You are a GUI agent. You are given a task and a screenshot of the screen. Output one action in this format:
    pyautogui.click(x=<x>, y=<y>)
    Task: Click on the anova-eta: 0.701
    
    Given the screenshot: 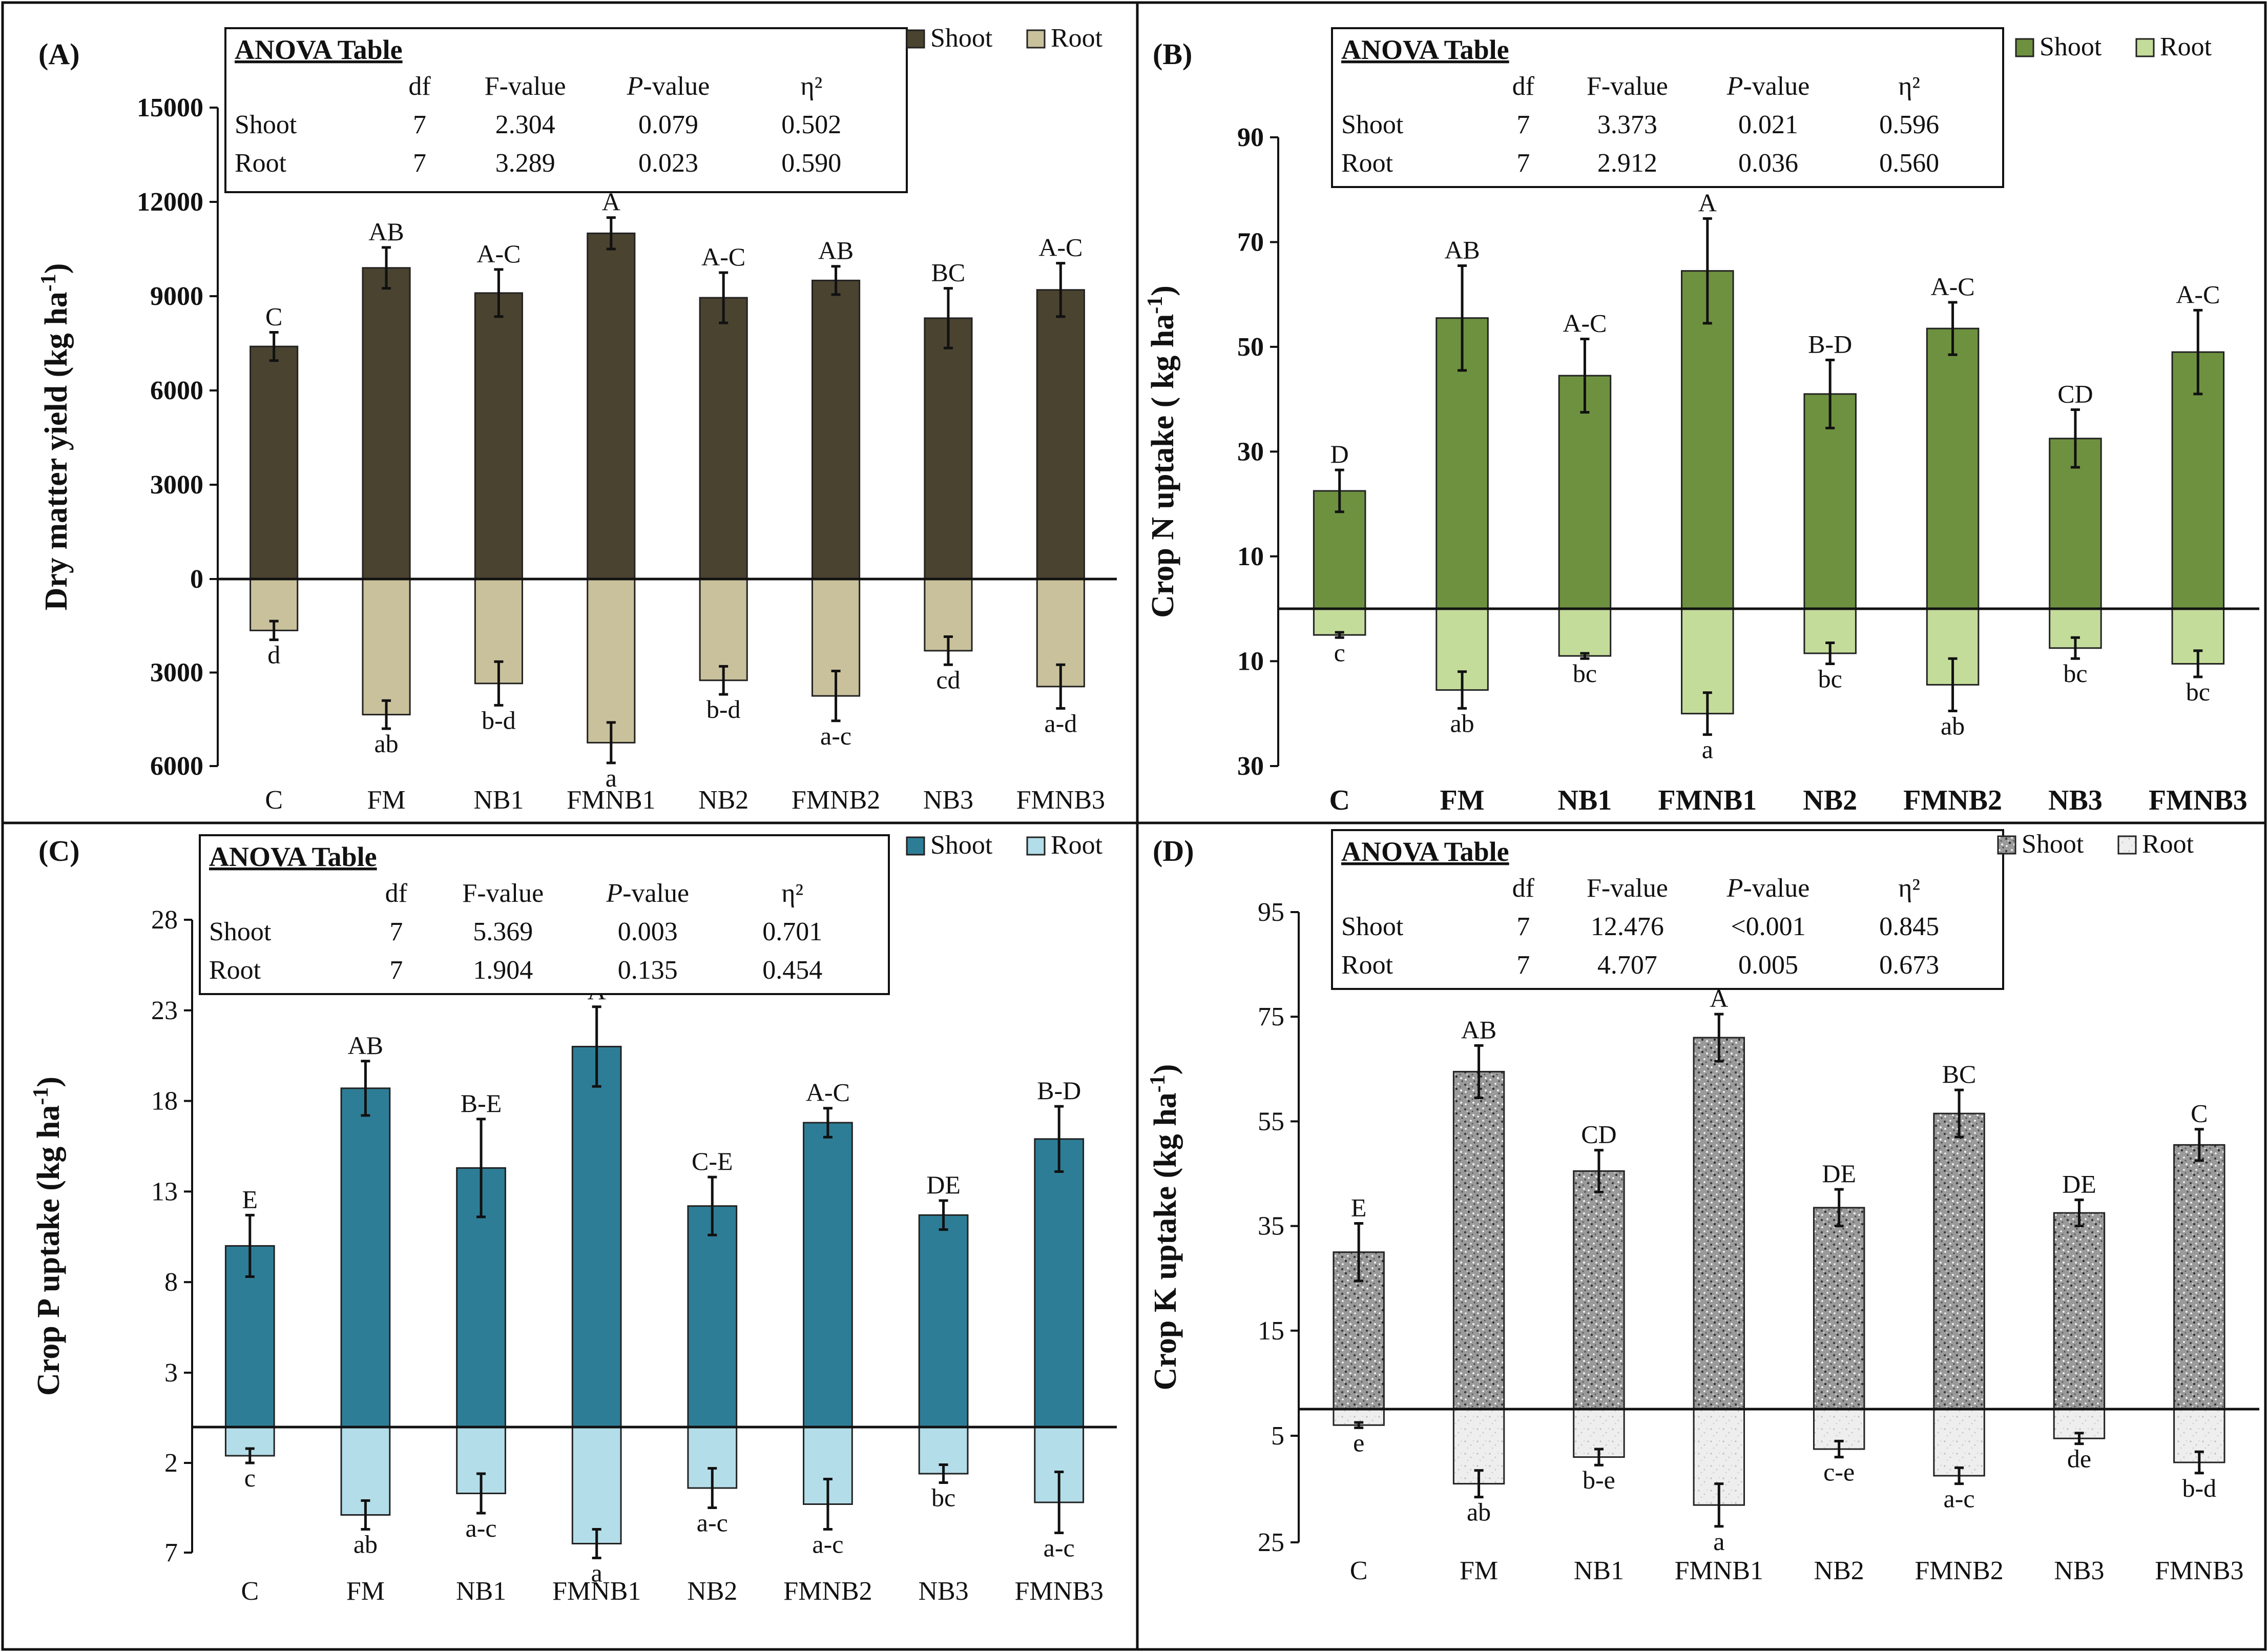 What is the action you would take?
    pyautogui.click(x=792, y=931)
    